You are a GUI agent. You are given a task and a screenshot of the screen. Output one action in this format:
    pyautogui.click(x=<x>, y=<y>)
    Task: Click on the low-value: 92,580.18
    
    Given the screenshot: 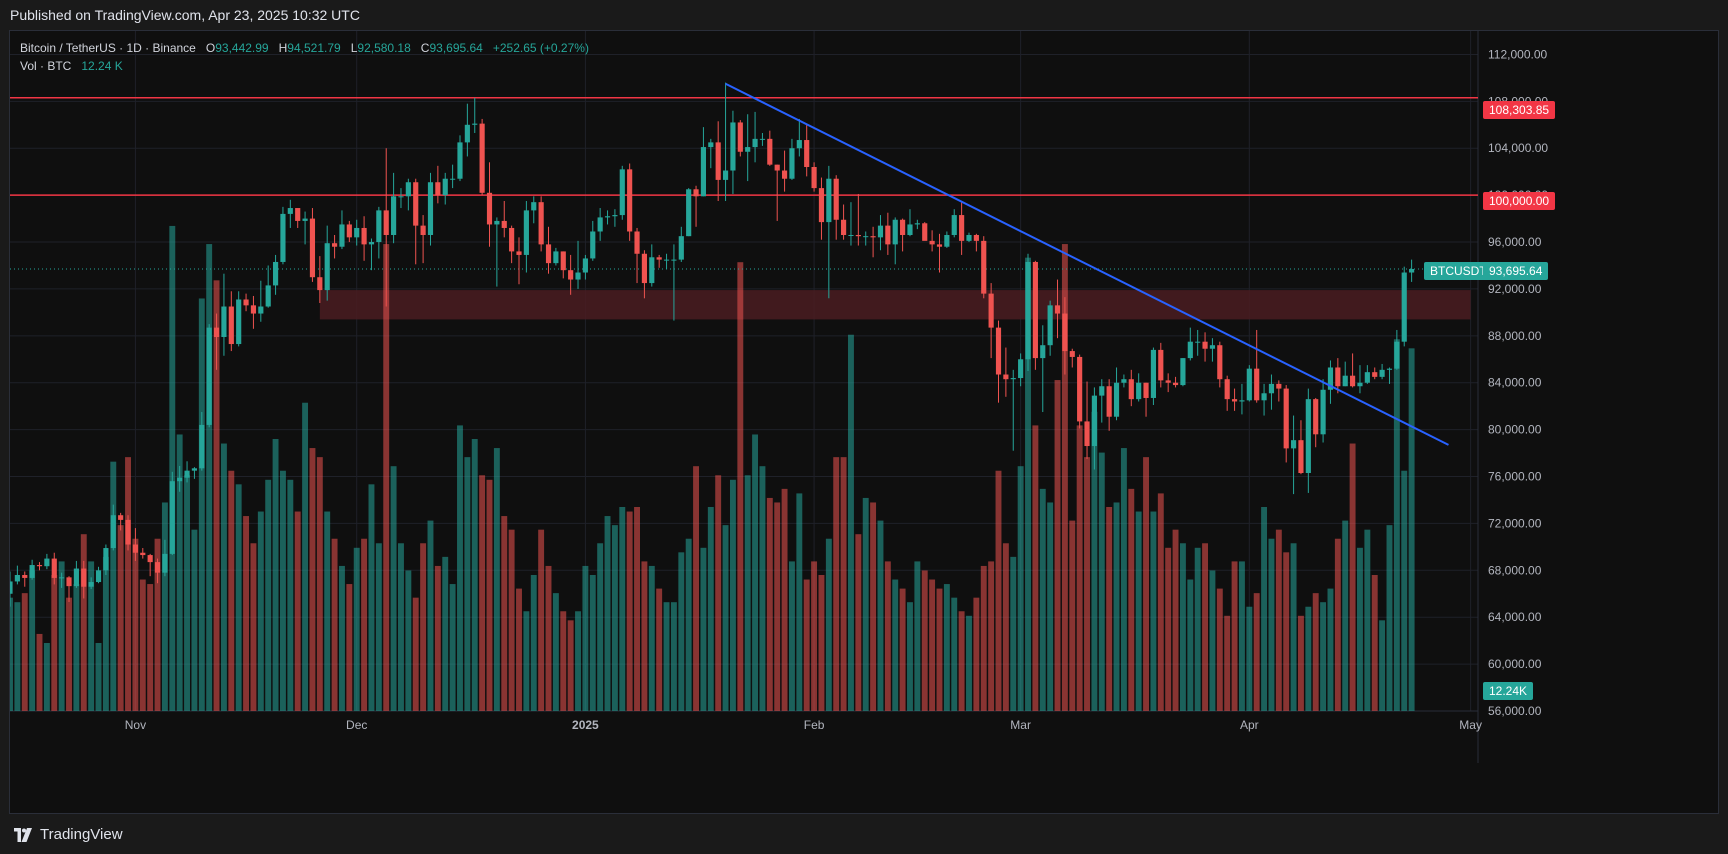 What is the action you would take?
    pyautogui.click(x=384, y=48)
    